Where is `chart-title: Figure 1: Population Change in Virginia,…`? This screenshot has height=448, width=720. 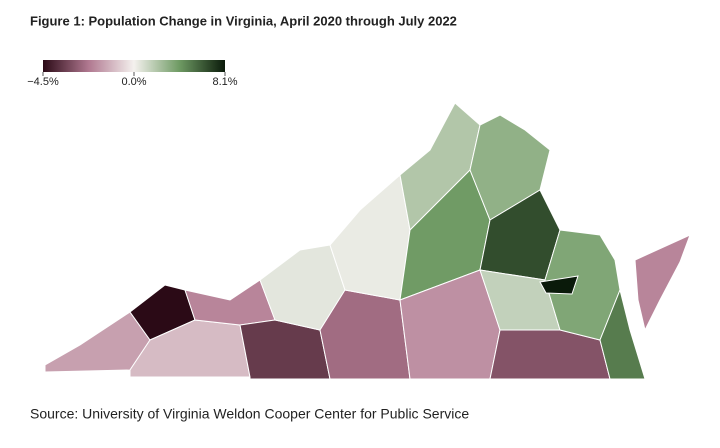
chart-title: Figure 1: Population Change in Virginia,… is located at coordinates (243, 20).